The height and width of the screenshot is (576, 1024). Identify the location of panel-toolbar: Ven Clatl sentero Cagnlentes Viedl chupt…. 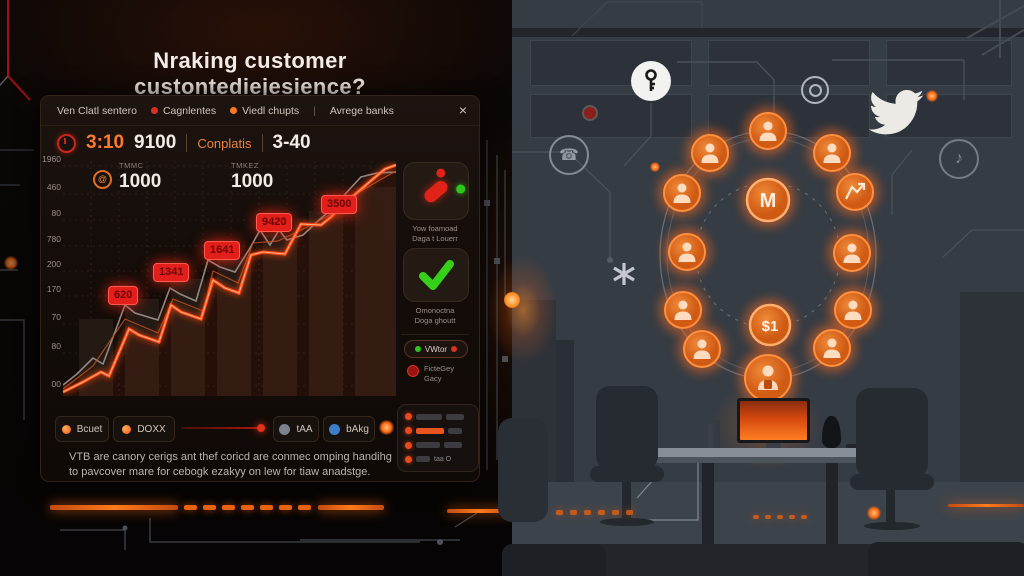
(260, 111).